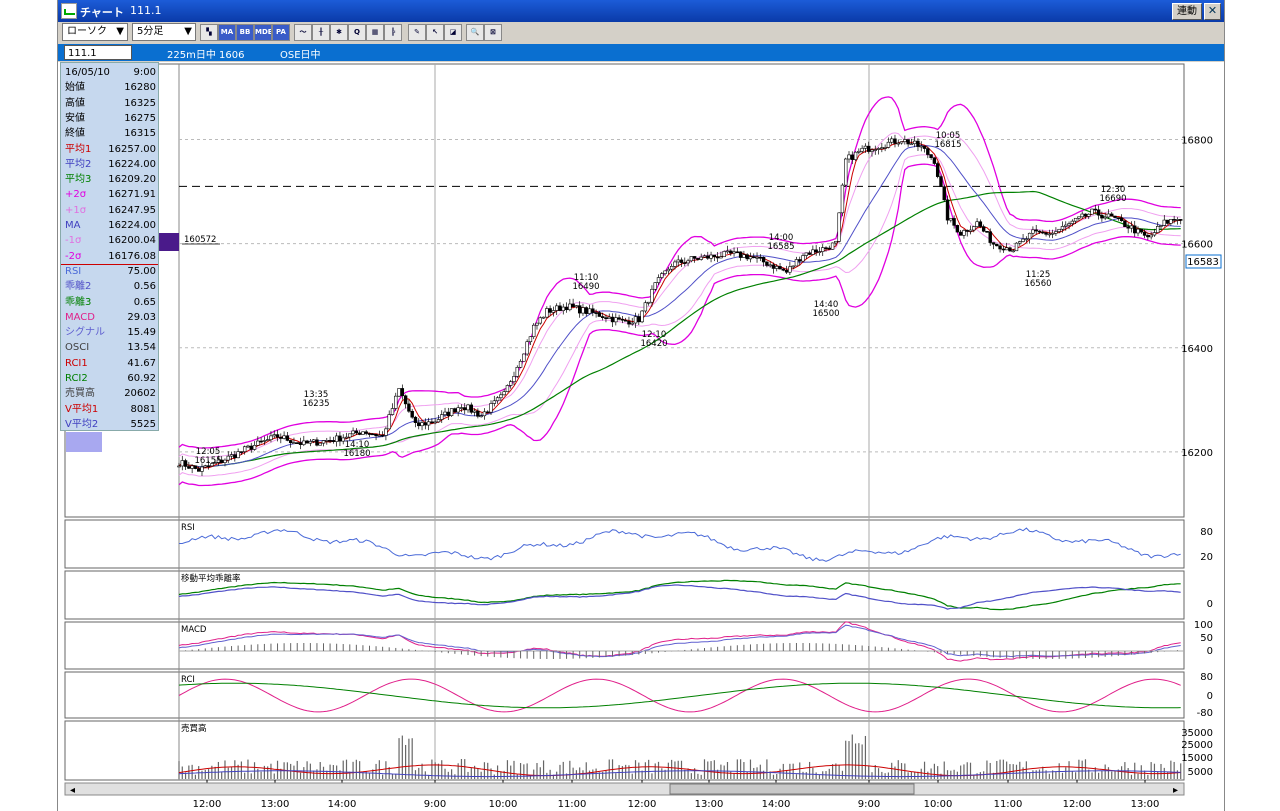  I want to click on mde-button: MDE, so click(263, 32).